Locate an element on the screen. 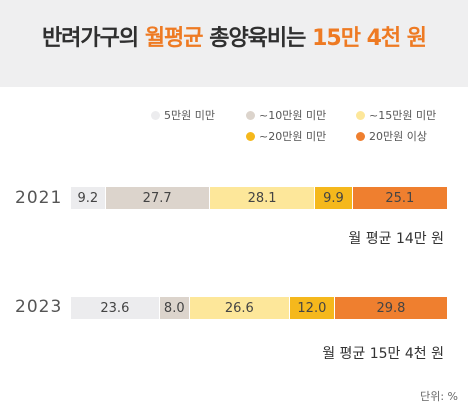 The image size is (468, 418). bar-segment-2021-under-15: 28.1 is located at coordinates (262, 198).